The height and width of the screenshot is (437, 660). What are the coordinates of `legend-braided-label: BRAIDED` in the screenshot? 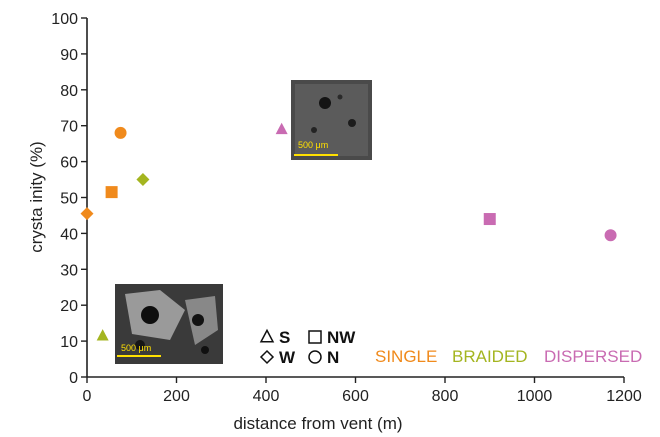 It's located at (490, 356).